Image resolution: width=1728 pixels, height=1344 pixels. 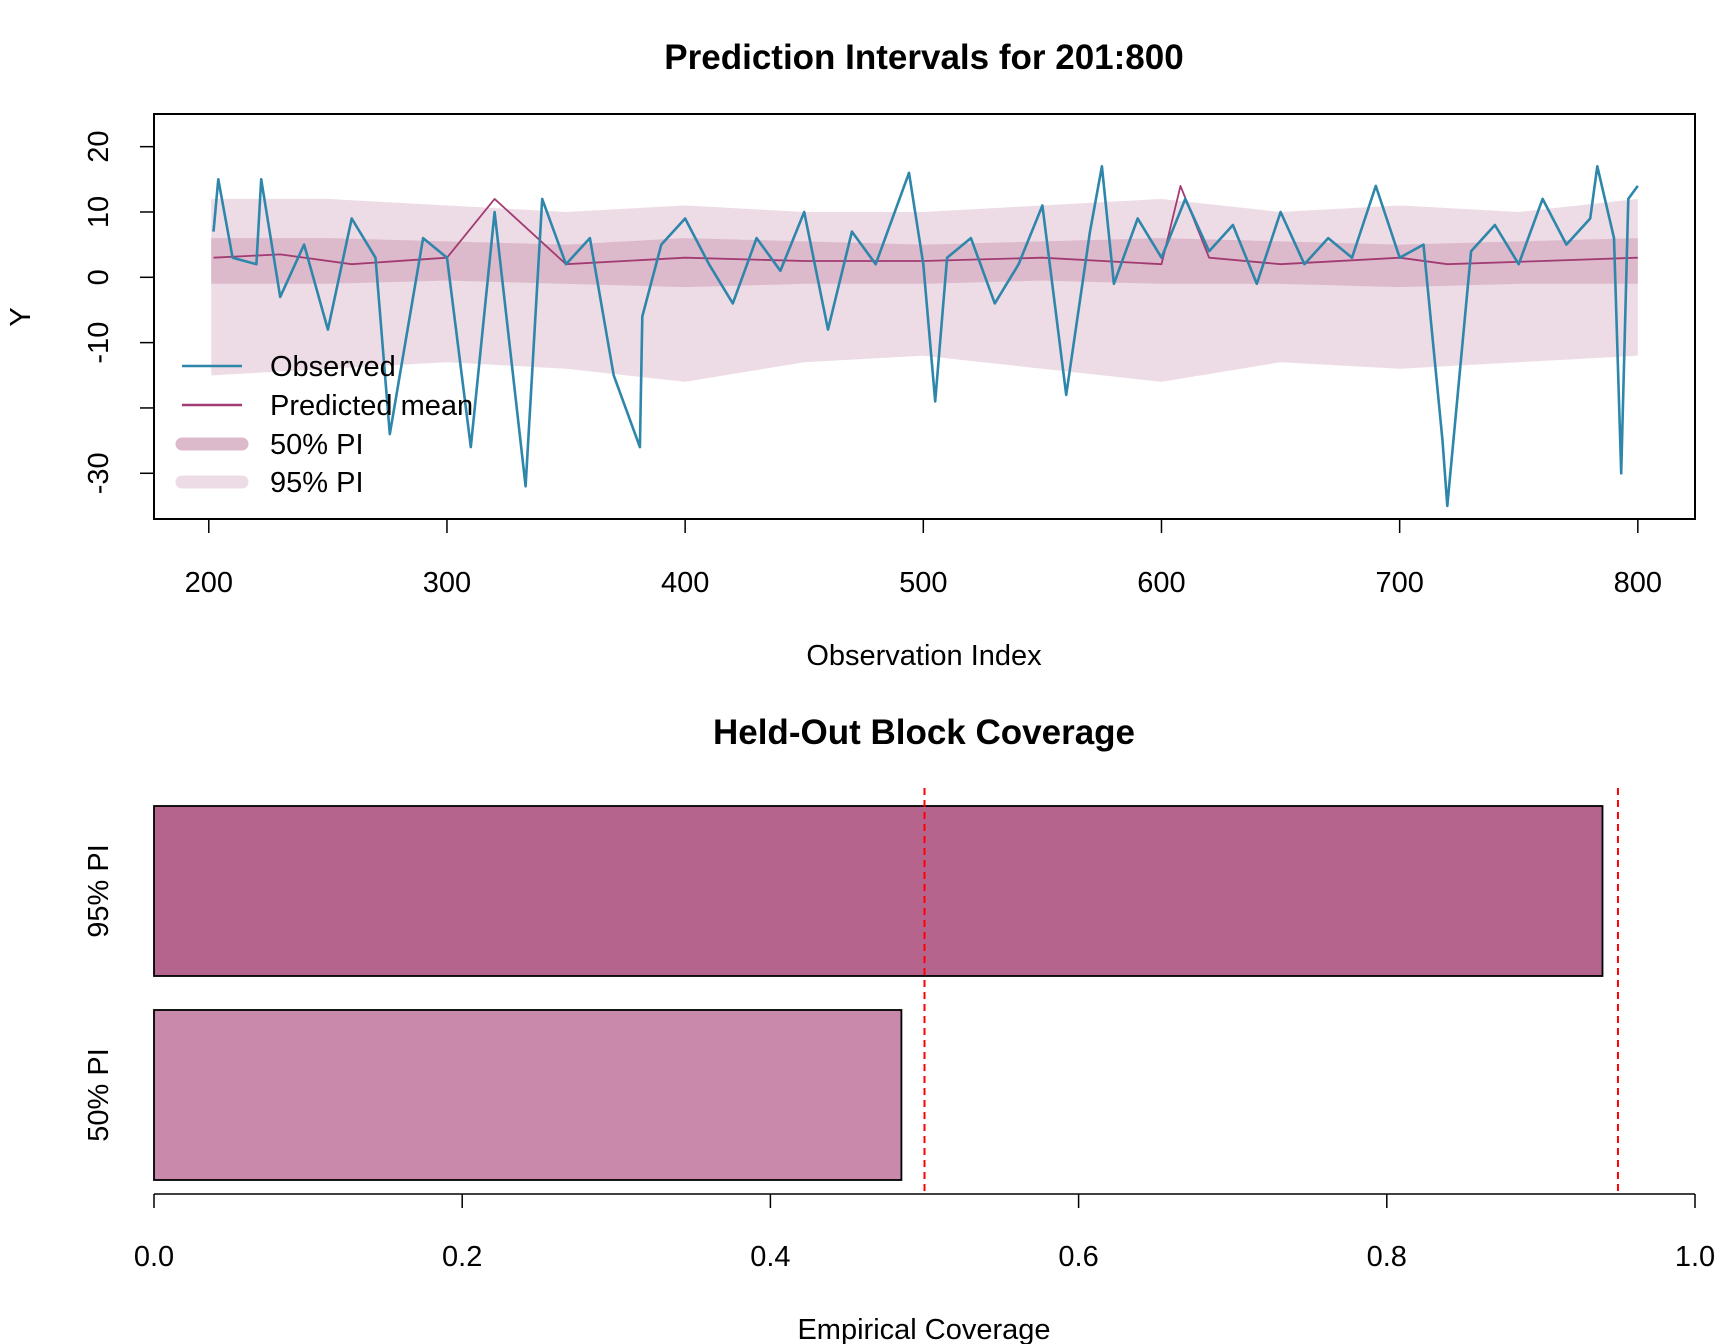 I want to click on category-label: 95% PI, so click(x=99, y=891).